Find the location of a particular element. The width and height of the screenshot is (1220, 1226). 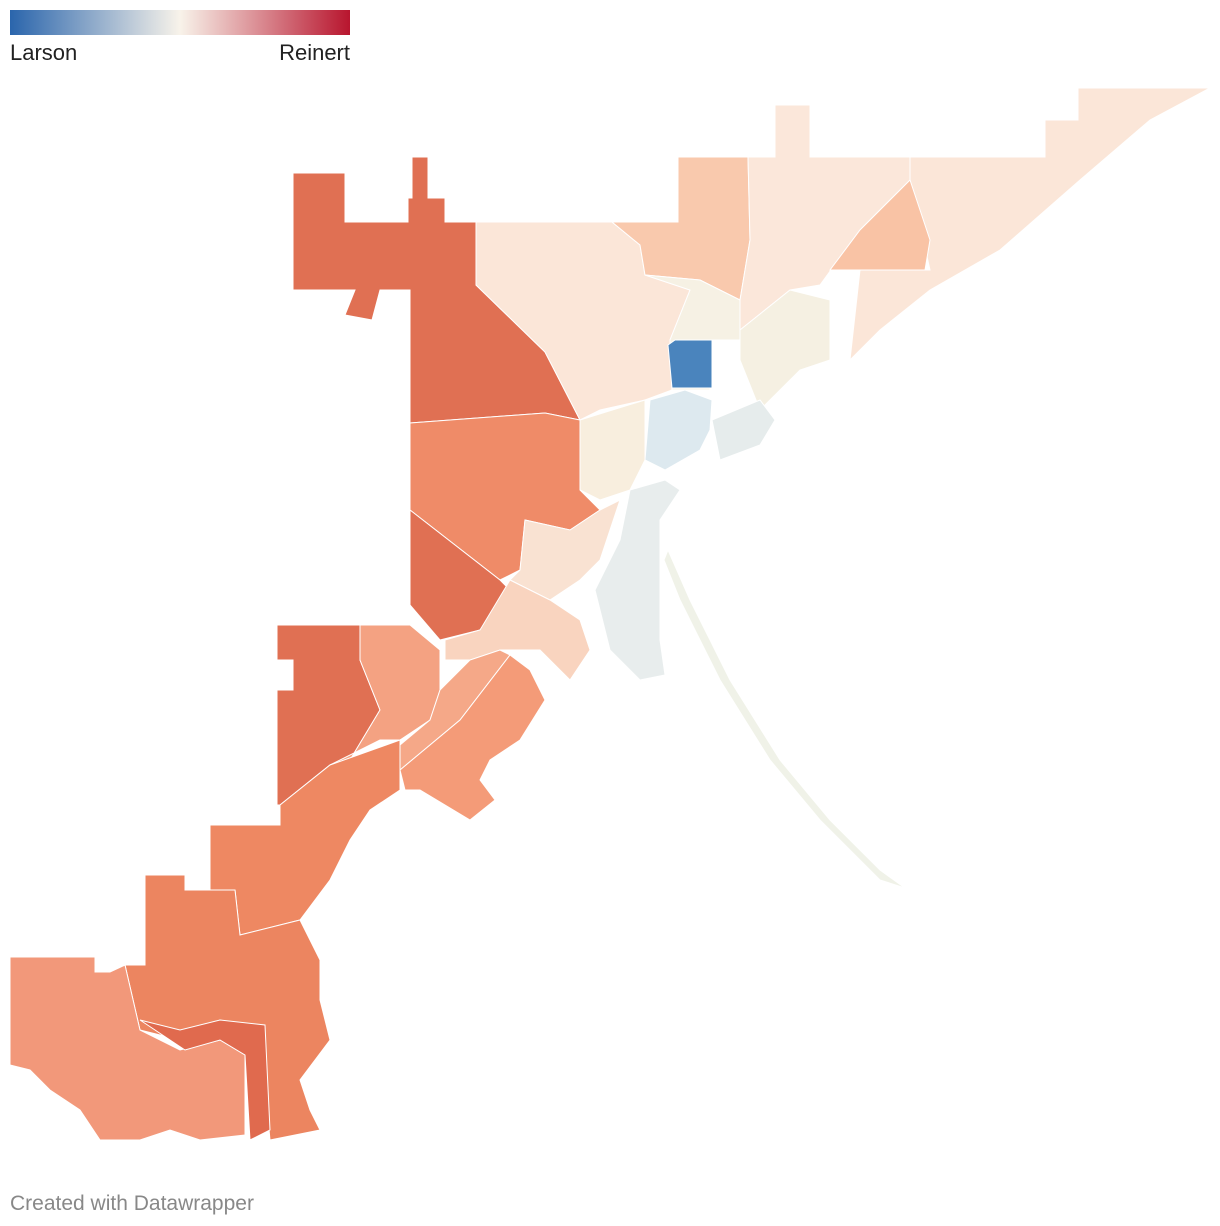

footer: Created with Datawrapper is located at coordinates (132, 1203).